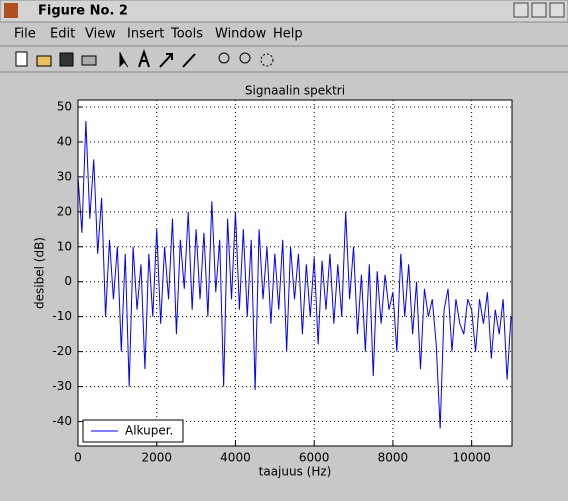 This screenshot has height=501, width=568. I want to click on menu-item: Edit, so click(62, 34).